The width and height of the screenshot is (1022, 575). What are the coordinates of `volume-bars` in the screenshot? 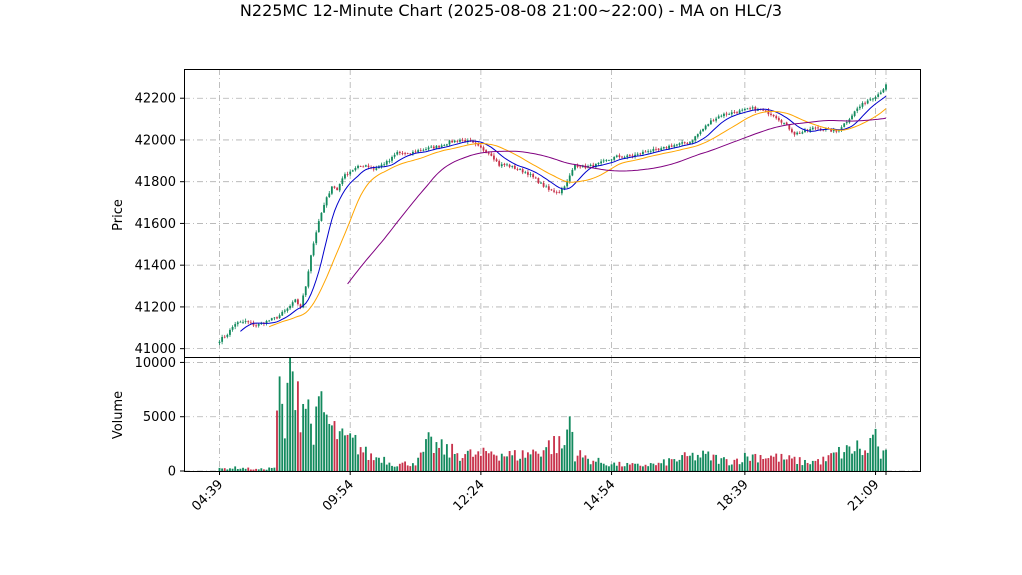 It's located at (552, 414).